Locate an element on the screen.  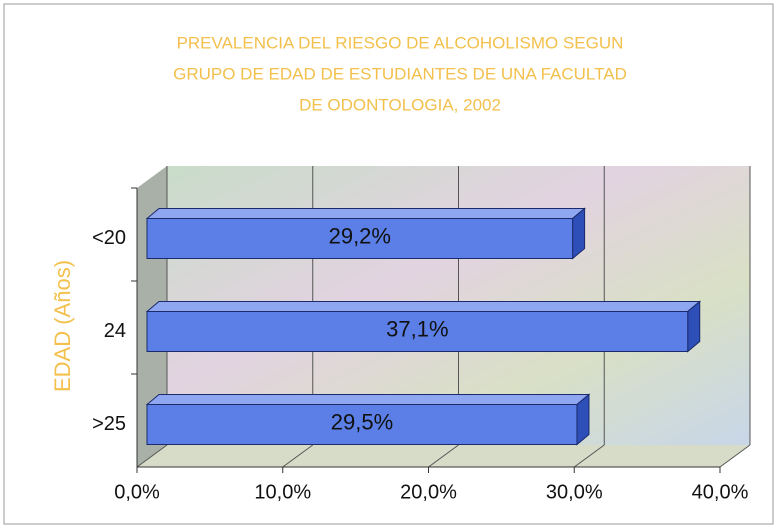
data-label: 29,5% is located at coordinates (362, 421).